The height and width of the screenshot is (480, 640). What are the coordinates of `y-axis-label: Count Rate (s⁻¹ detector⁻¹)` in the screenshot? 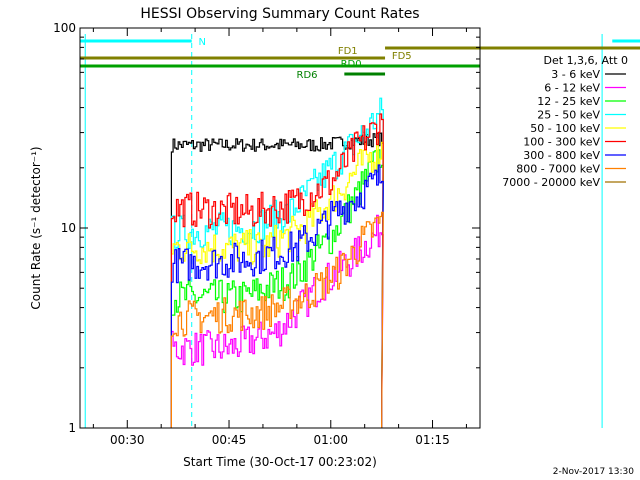 It's located at (36, 227).